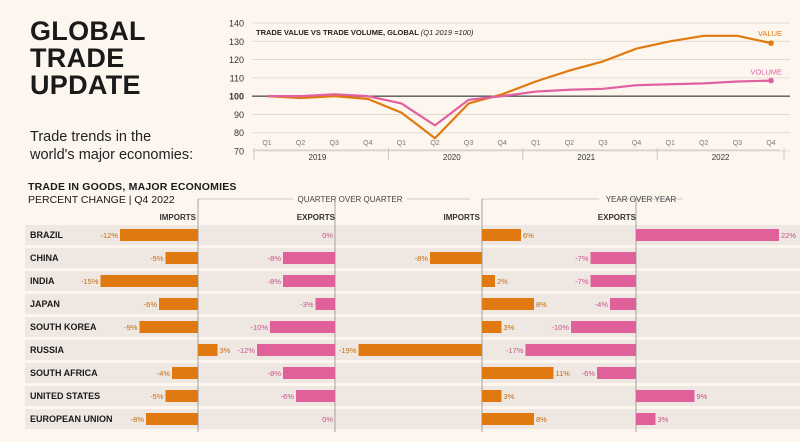  What do you see at coordinates (239, 115) in the screenshot?
I see `y-tick-label: 90` at bounding box center [239, 115].